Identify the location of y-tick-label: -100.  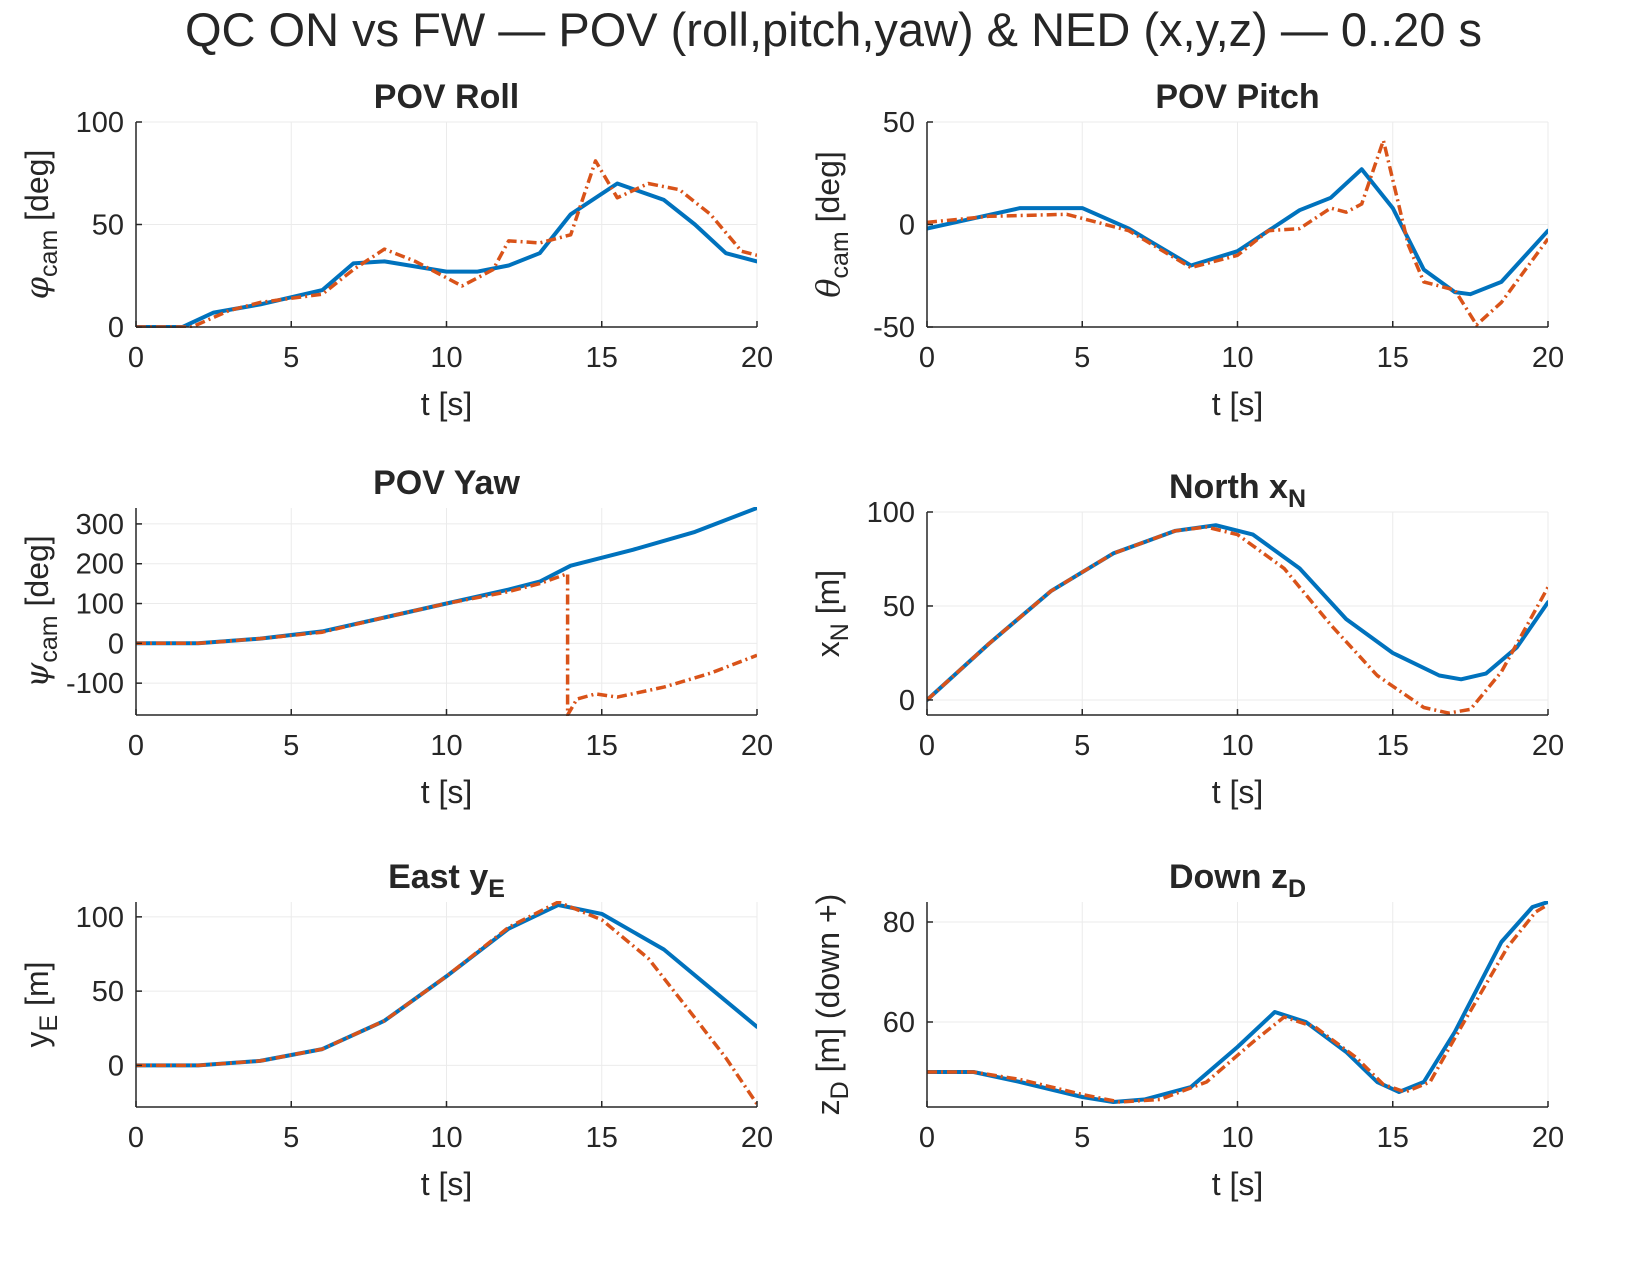
(95, 684).